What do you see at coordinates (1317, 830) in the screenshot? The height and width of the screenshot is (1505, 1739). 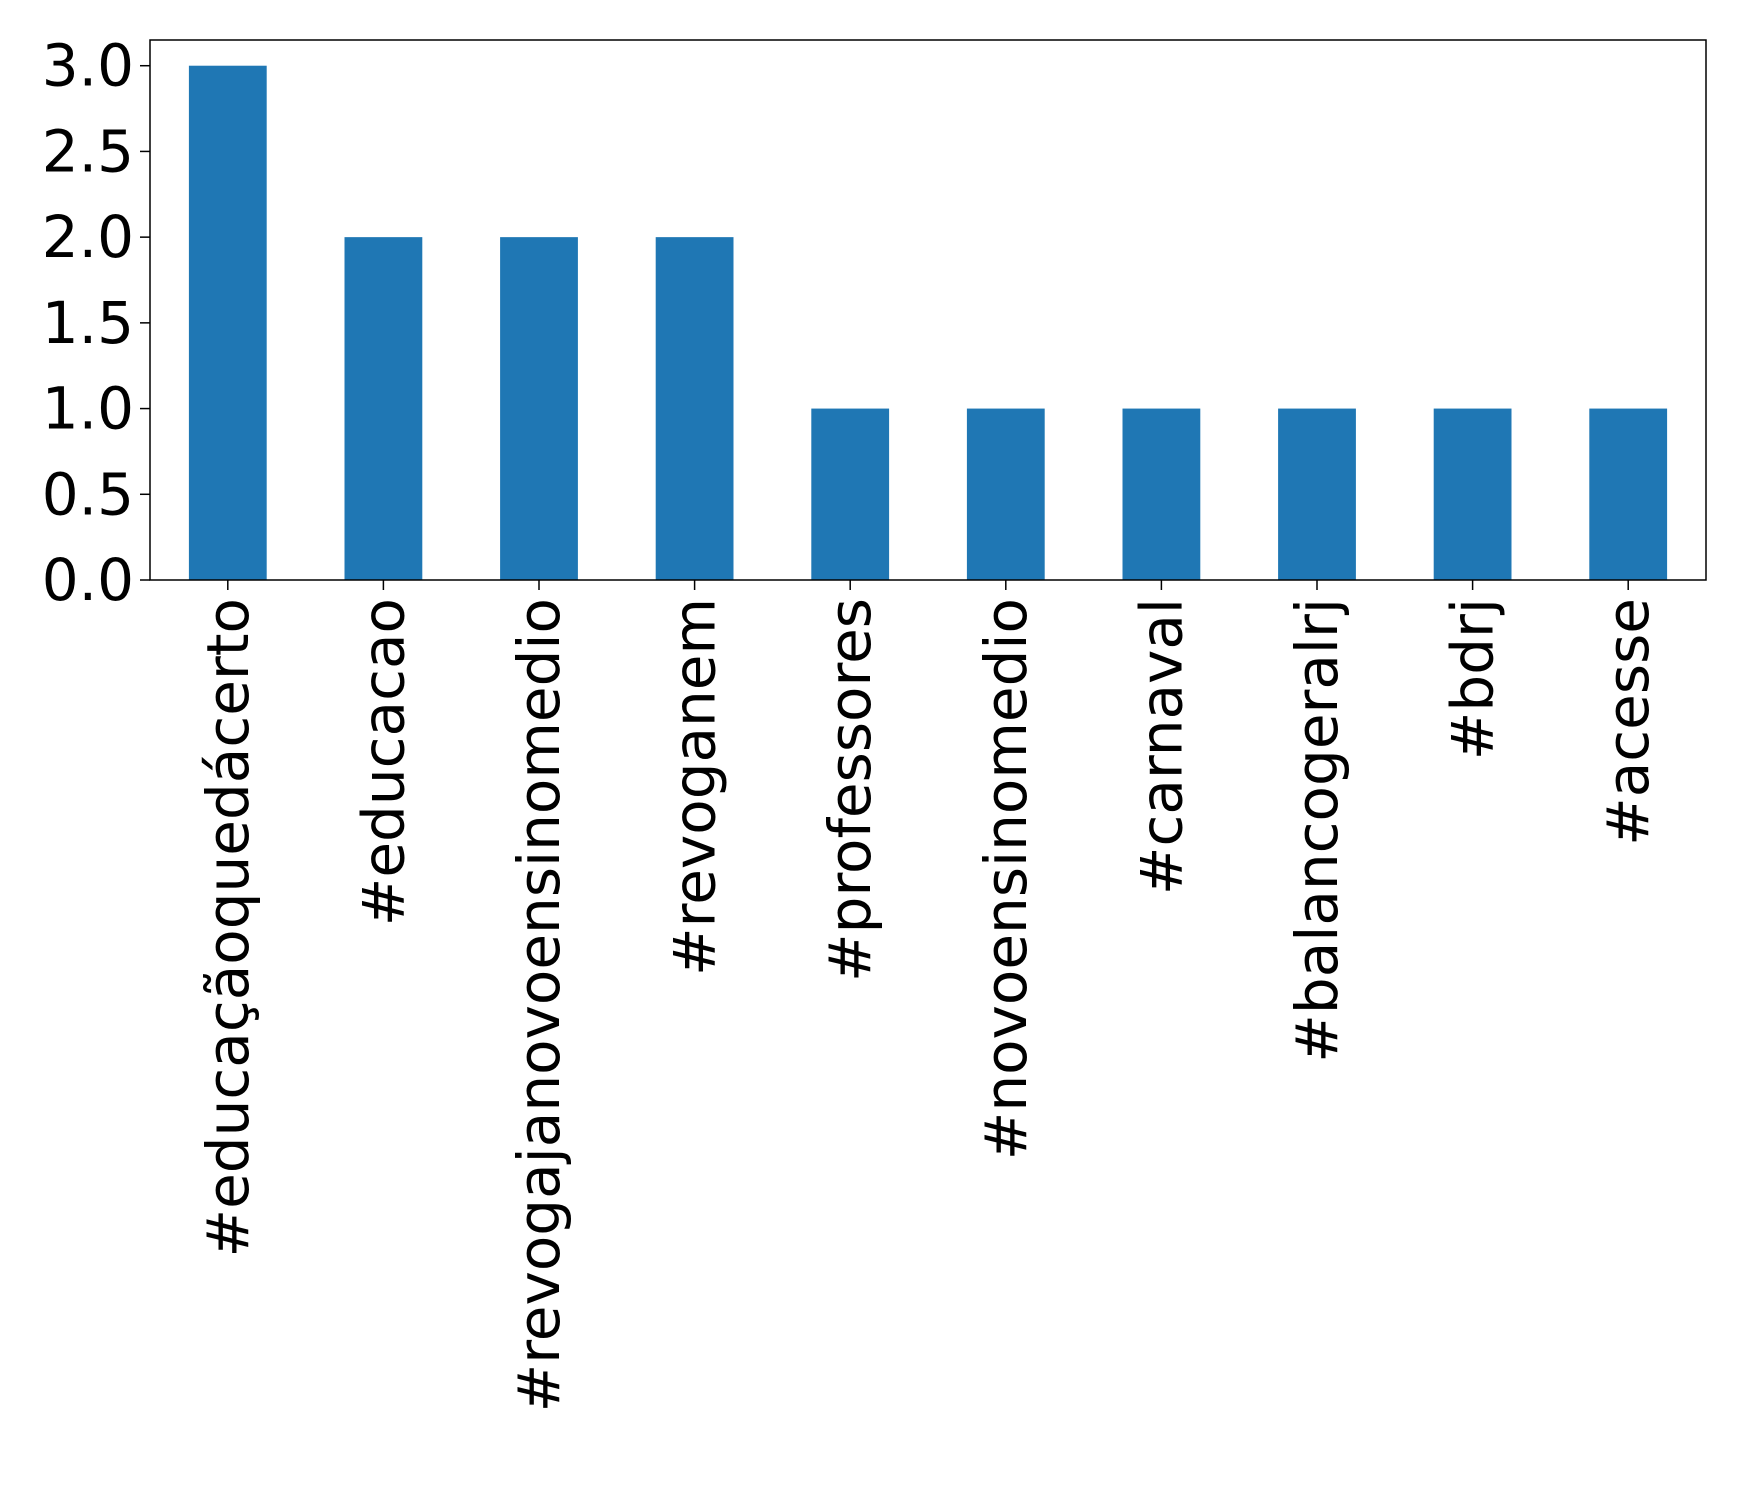 I see `x-tick-label: #balancogeralrj` at bounding box center [1317, 830].